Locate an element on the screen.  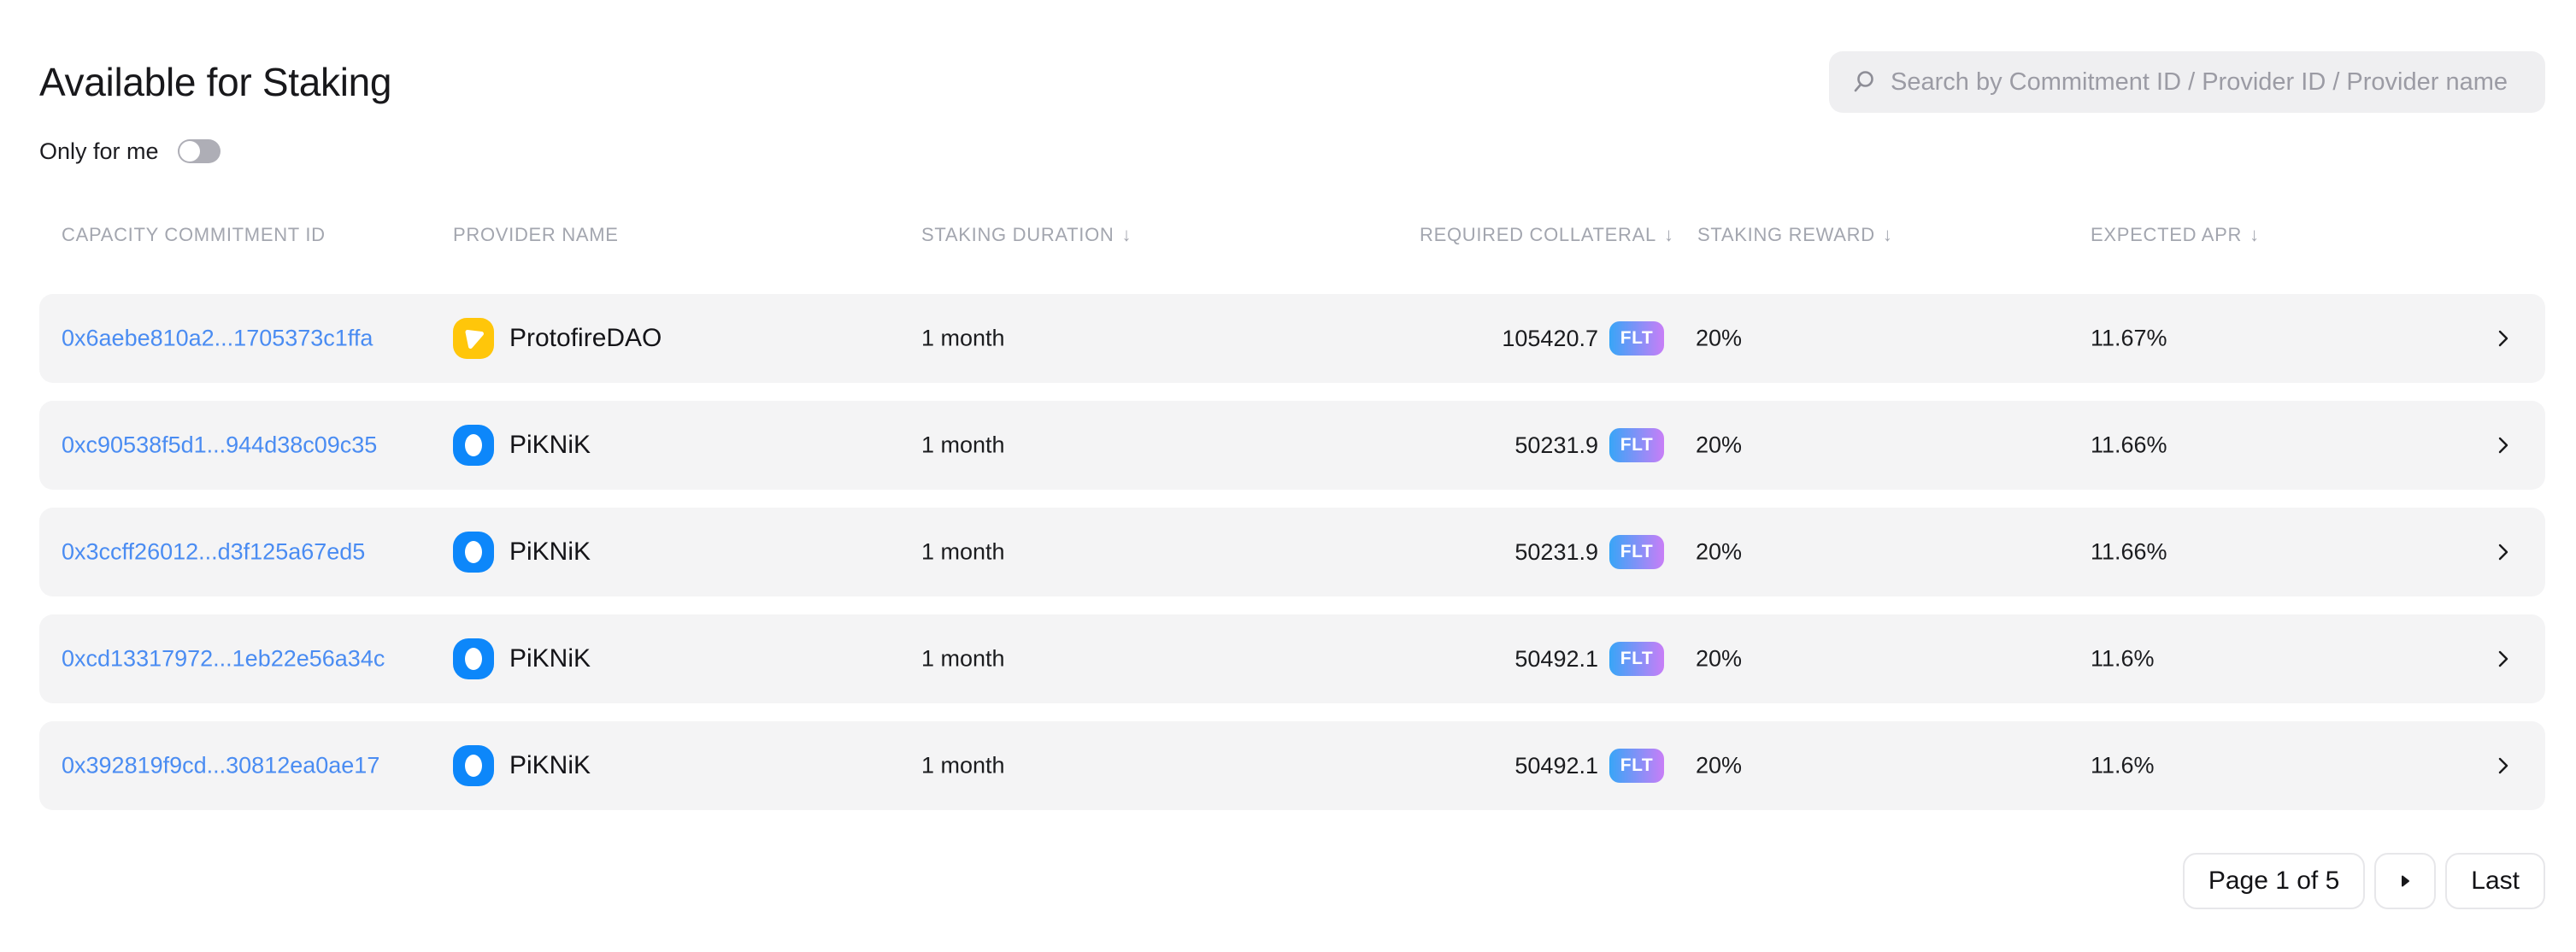
next-page-button is located at coordinates (2405, 881).